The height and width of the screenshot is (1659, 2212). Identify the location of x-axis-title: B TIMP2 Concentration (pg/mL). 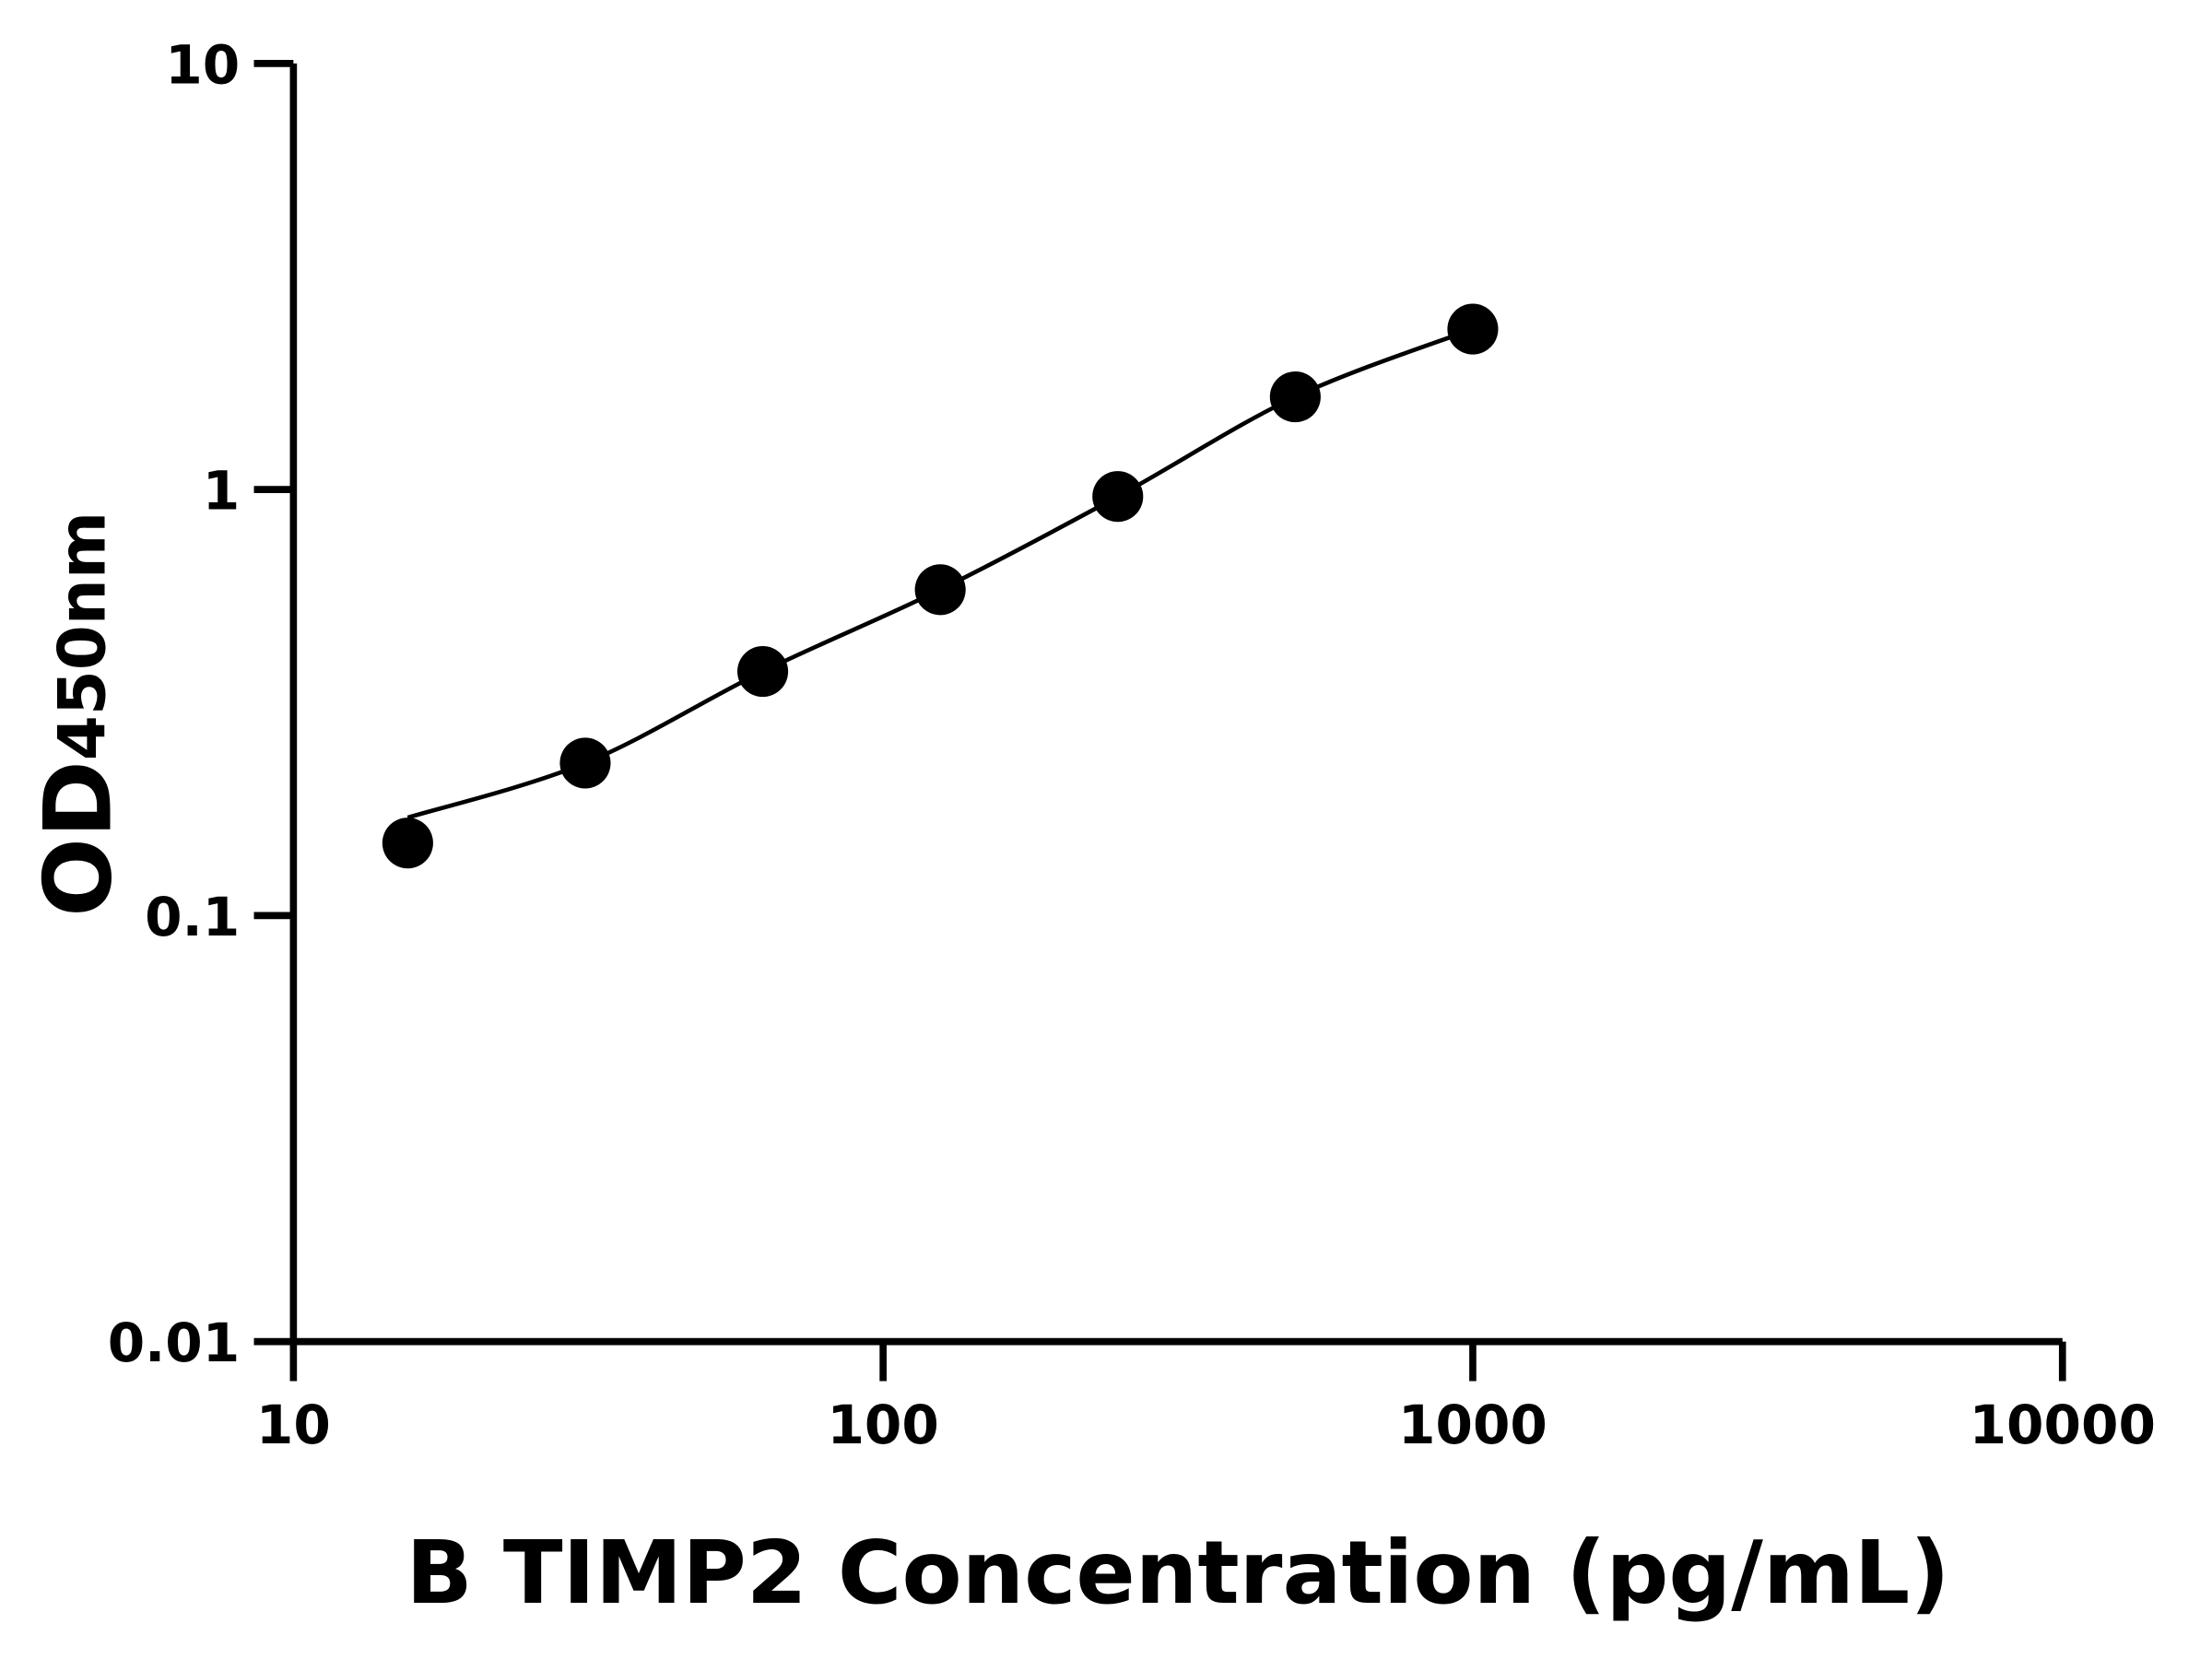
(1177, 1573).